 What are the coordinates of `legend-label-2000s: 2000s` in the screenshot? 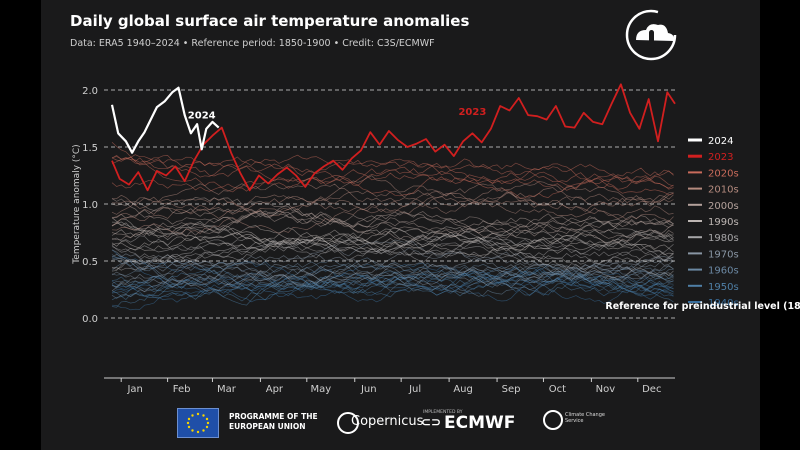 It's located at (723, 206).